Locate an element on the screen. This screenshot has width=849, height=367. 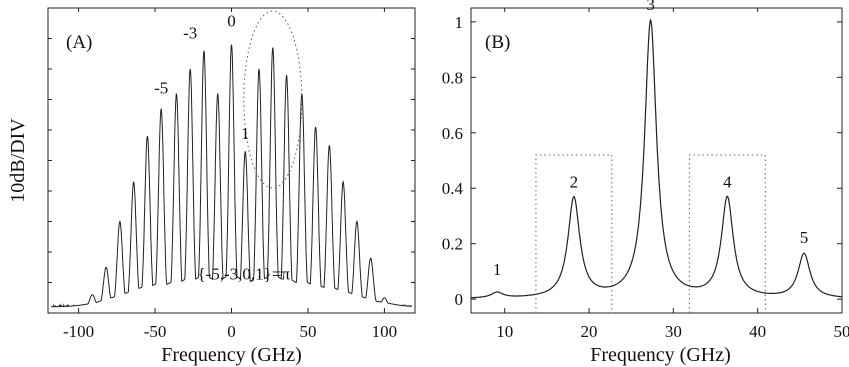
panel-a-label: (A) is located at coordinates (79, 42).